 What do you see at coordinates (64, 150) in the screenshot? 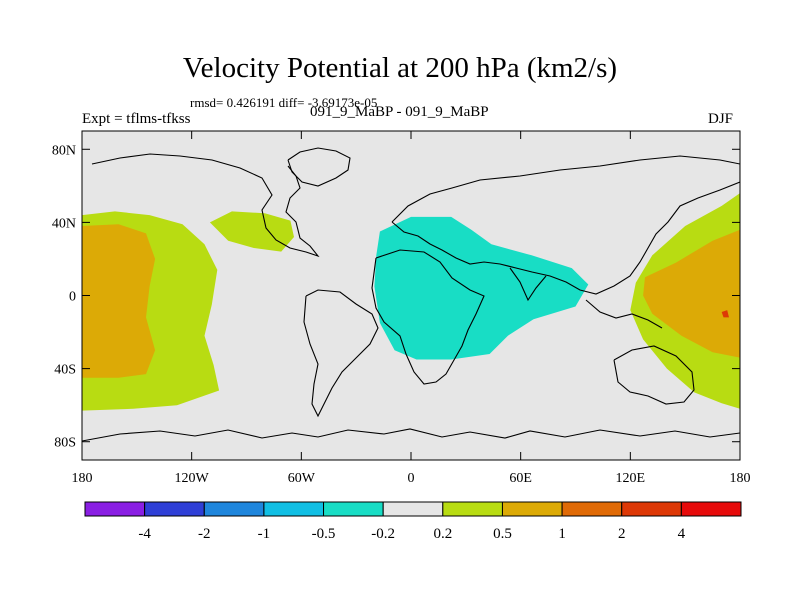
I see `y-tick-label: 80N` at bounding box center [64, 150].